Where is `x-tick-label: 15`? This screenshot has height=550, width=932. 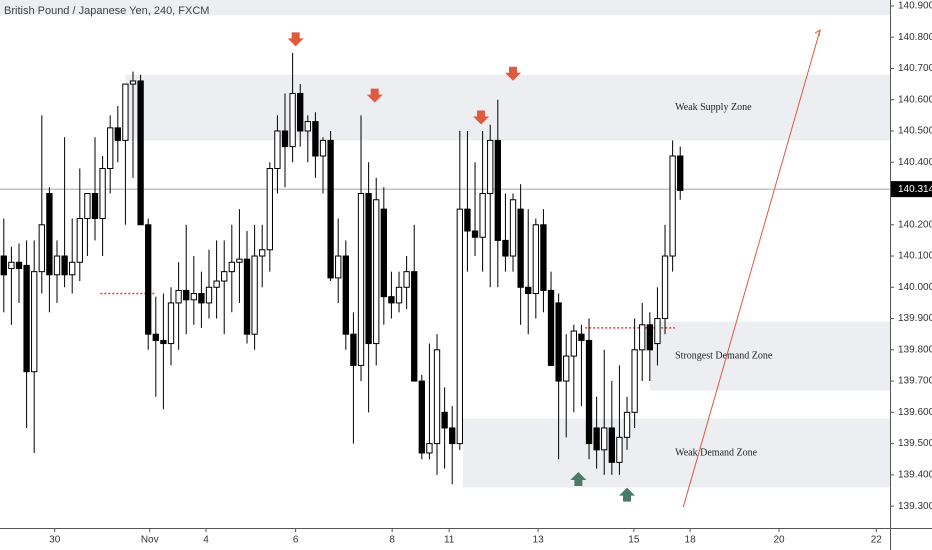
x-tick-label: 15 is located at coordinates (634, 540).